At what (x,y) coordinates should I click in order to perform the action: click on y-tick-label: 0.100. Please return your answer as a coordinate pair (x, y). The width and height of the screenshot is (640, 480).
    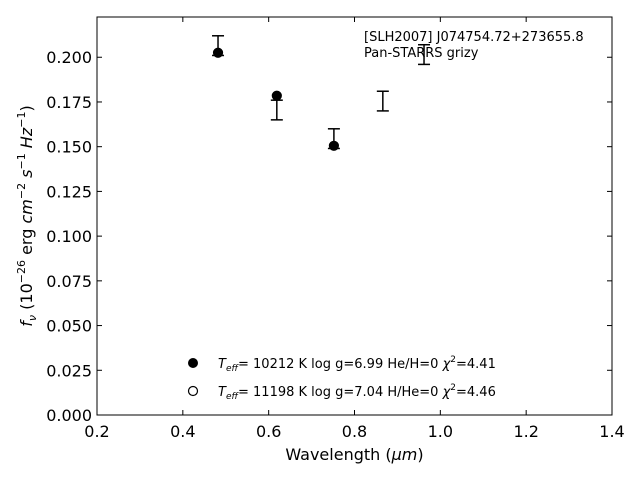
    Looking at the image, I should click on (69, 236).